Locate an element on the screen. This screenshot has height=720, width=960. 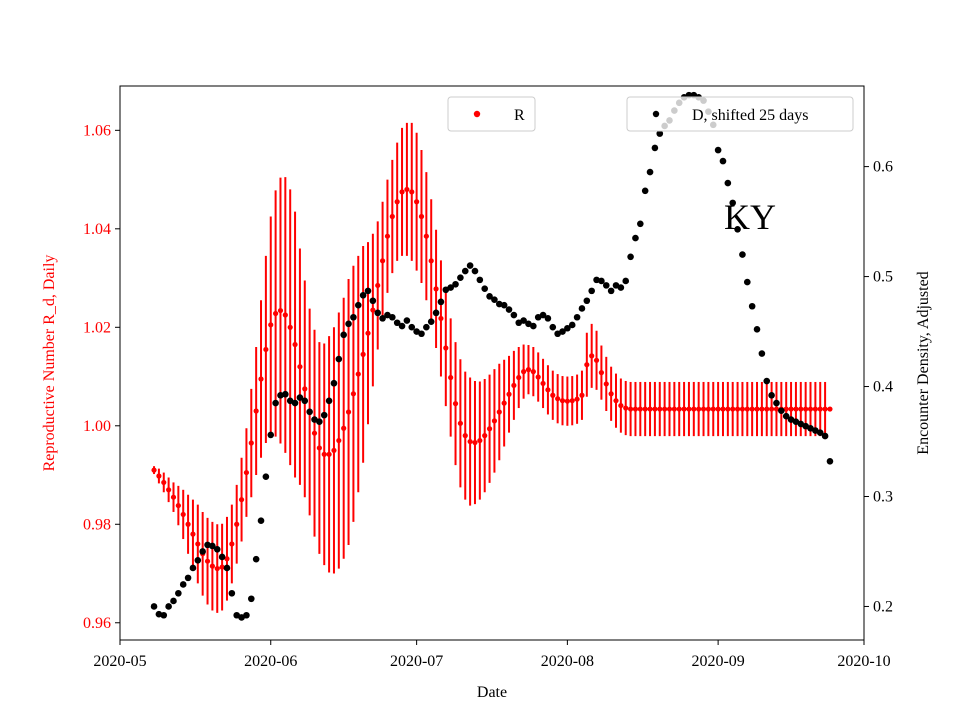
legend-d-marker is located at coordinates (656, 114).